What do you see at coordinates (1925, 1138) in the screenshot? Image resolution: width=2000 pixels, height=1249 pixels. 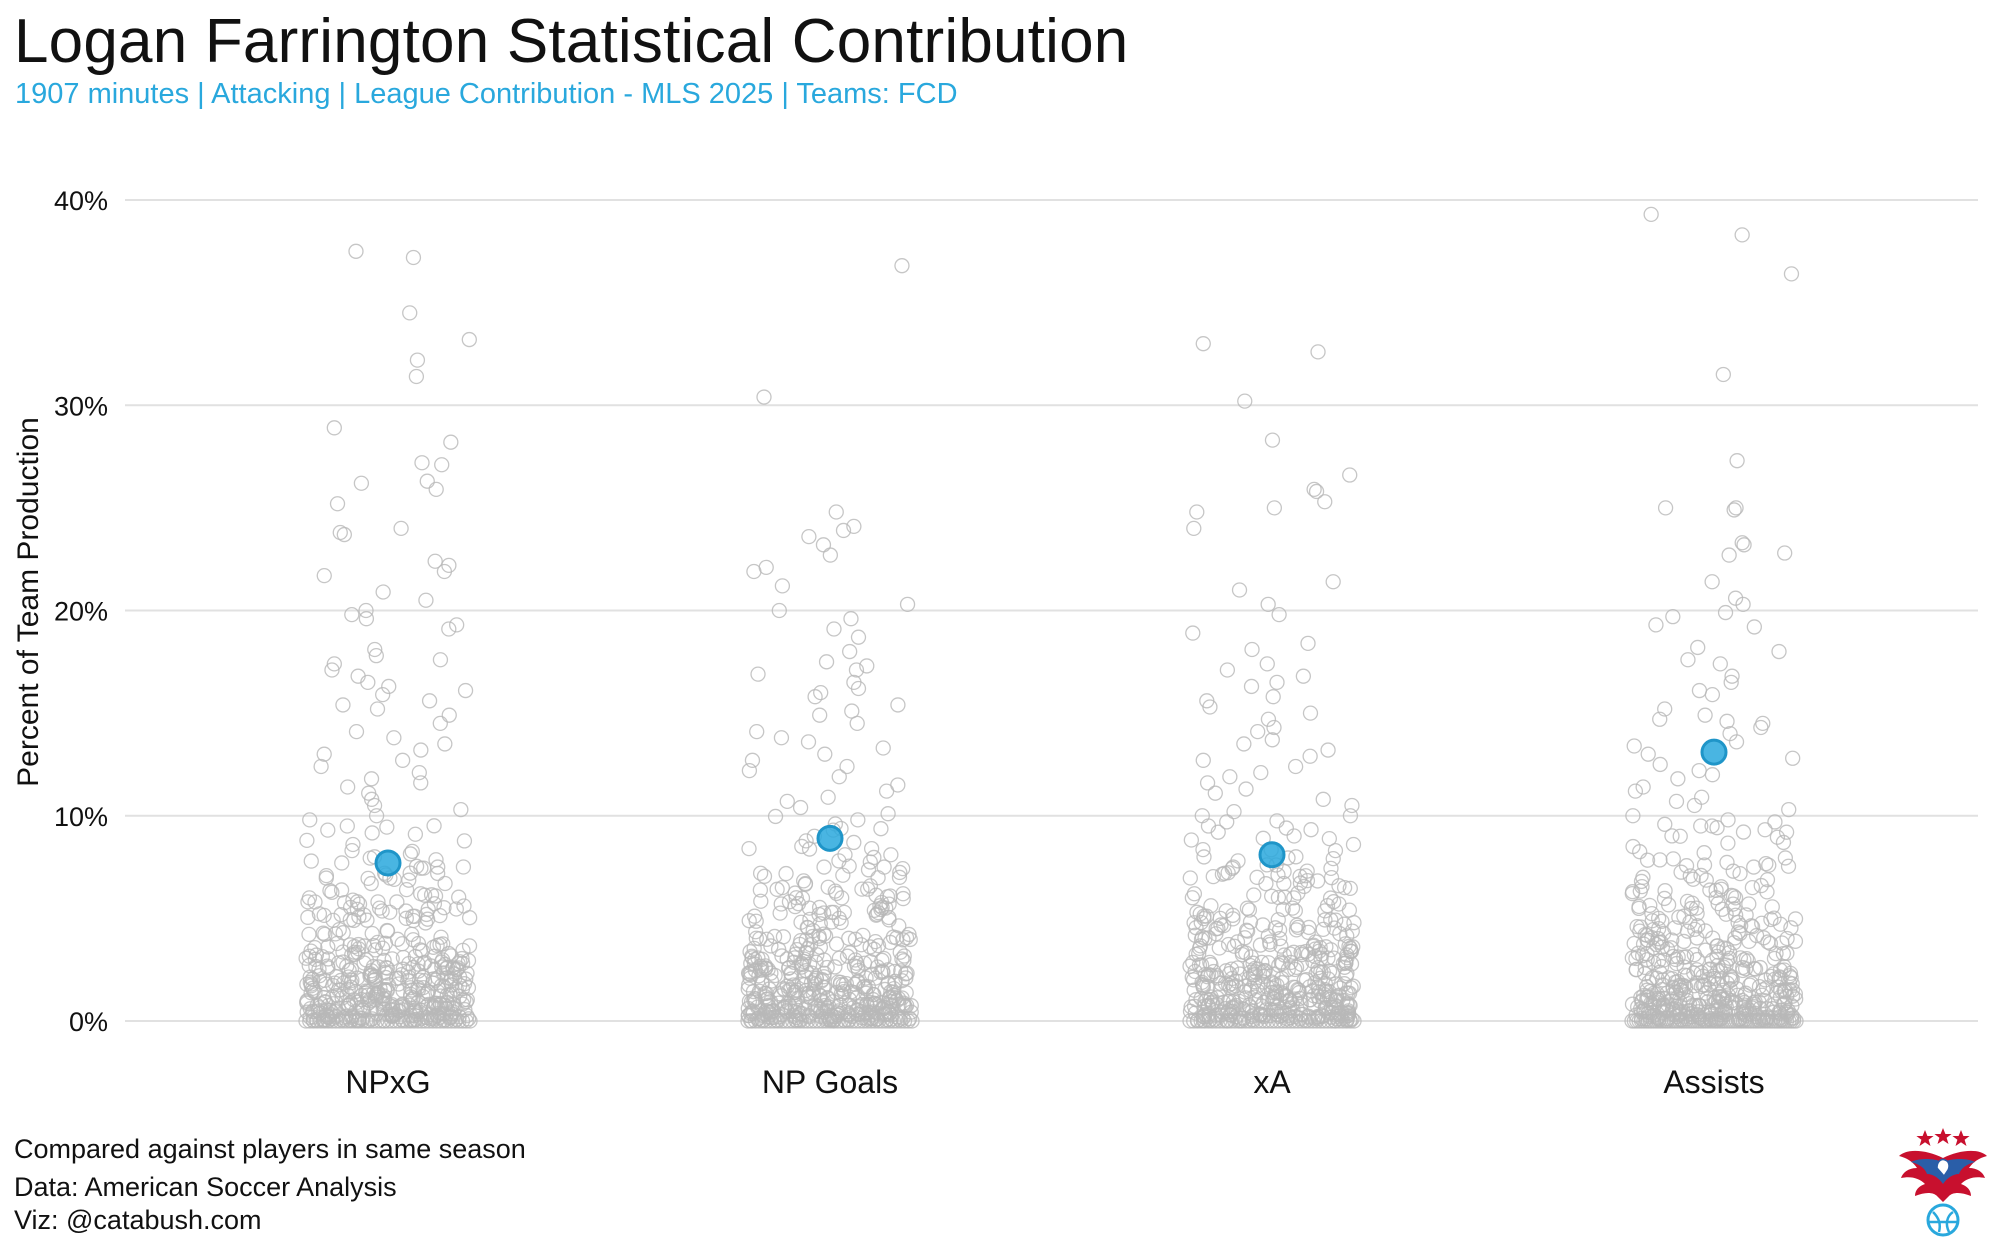 I see `star-icon` at bounding box center [1925, 1138].